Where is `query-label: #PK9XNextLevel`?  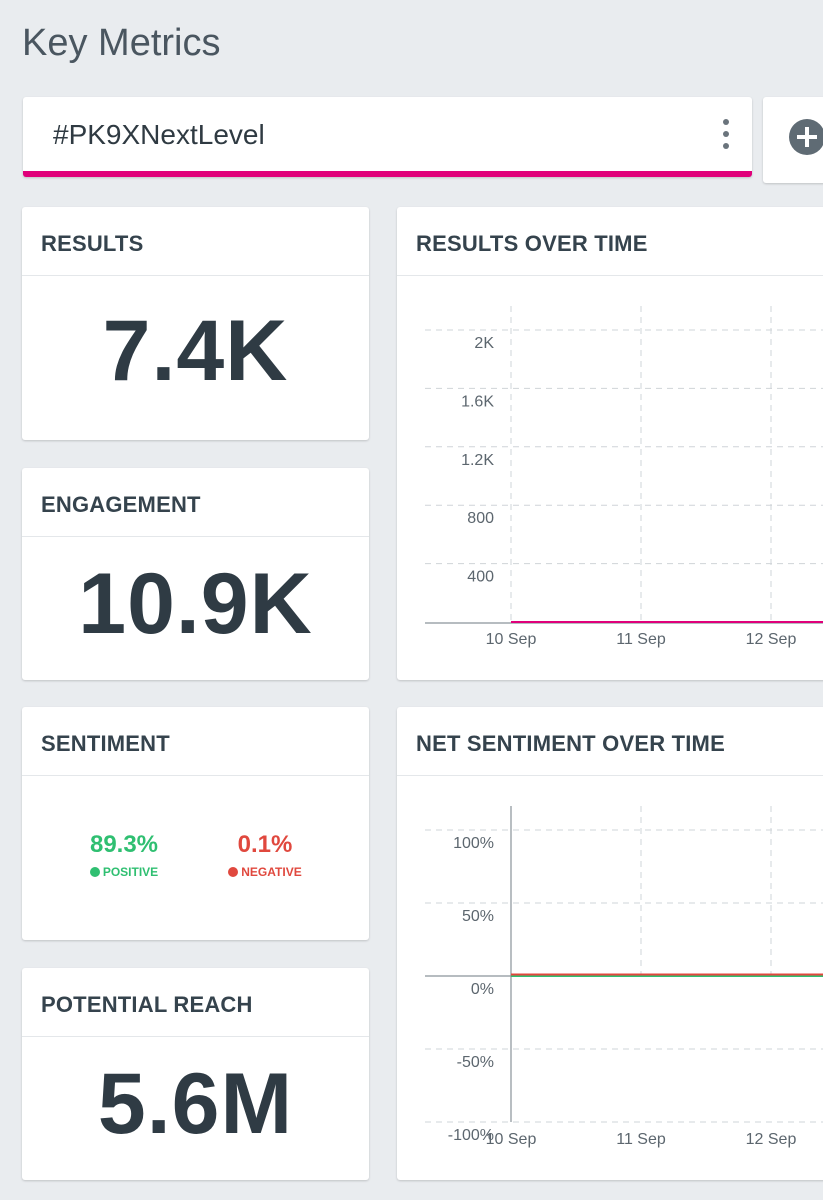 query-label: #PK9XNextLevel is located at coordinates (159, 134).